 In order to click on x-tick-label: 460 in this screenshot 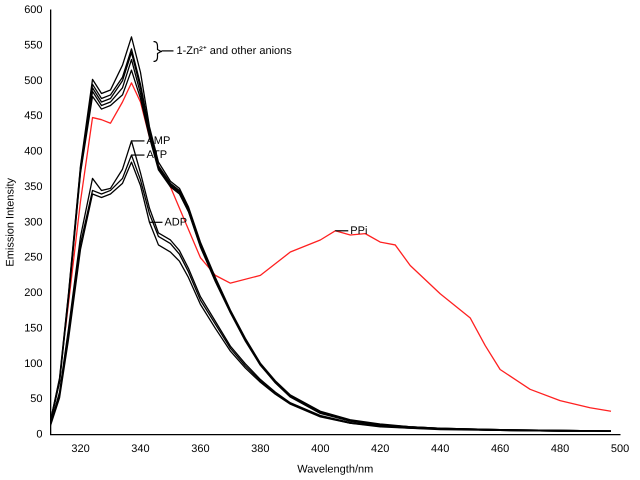, I will do `click(500, 449)`.